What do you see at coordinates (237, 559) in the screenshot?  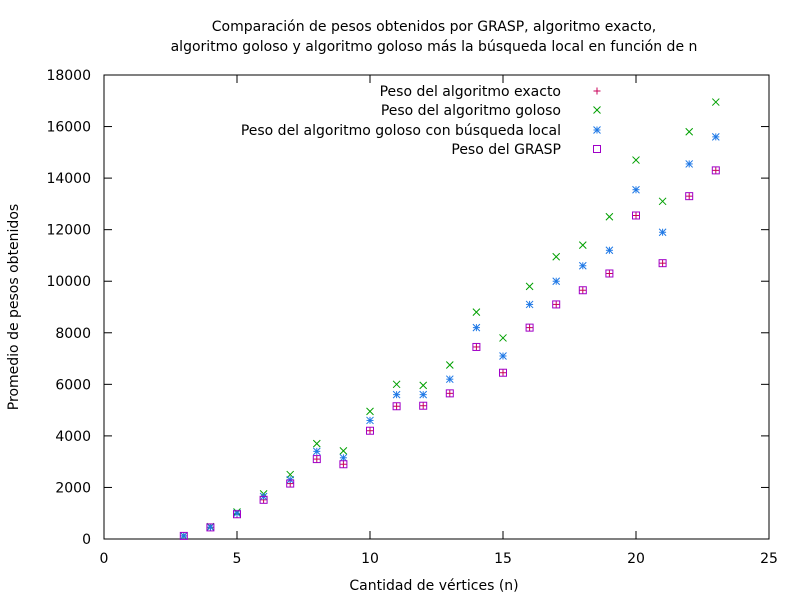 I see `x-tick-label: 5` at bounding box center [237, 559].